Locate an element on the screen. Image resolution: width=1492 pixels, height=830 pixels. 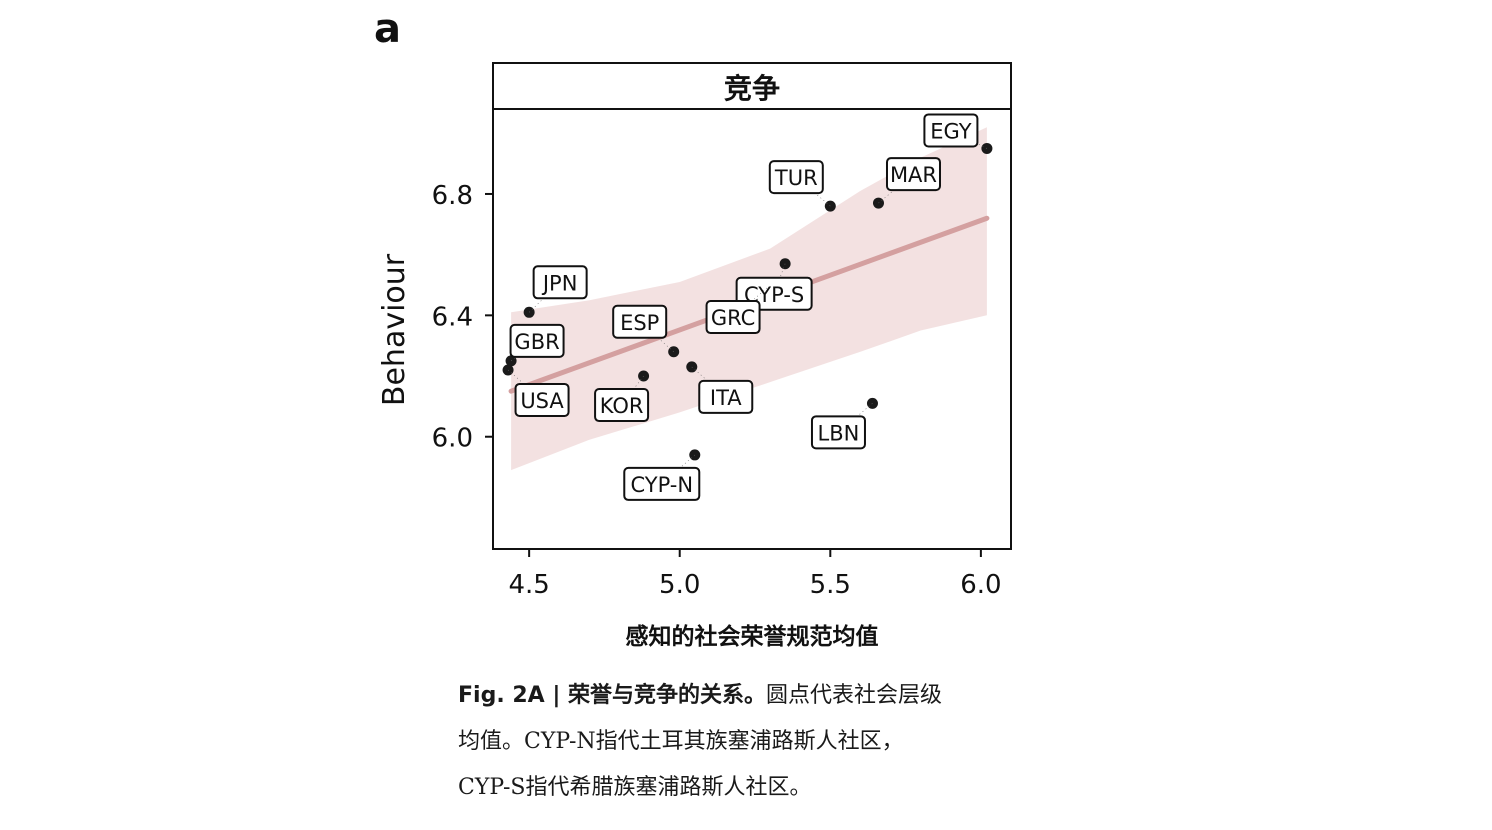
point-label-text: USA is located at coordinates (542, 401).